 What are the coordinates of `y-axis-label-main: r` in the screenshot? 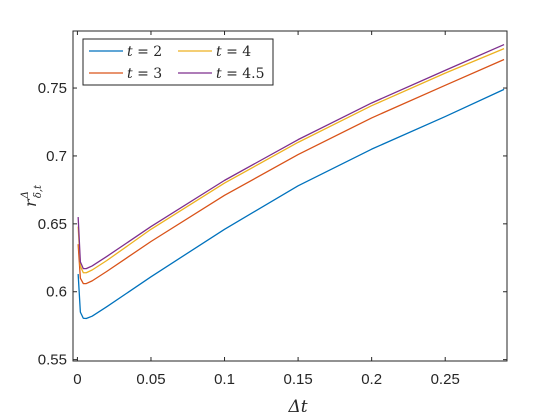 It's located at (30, 202).